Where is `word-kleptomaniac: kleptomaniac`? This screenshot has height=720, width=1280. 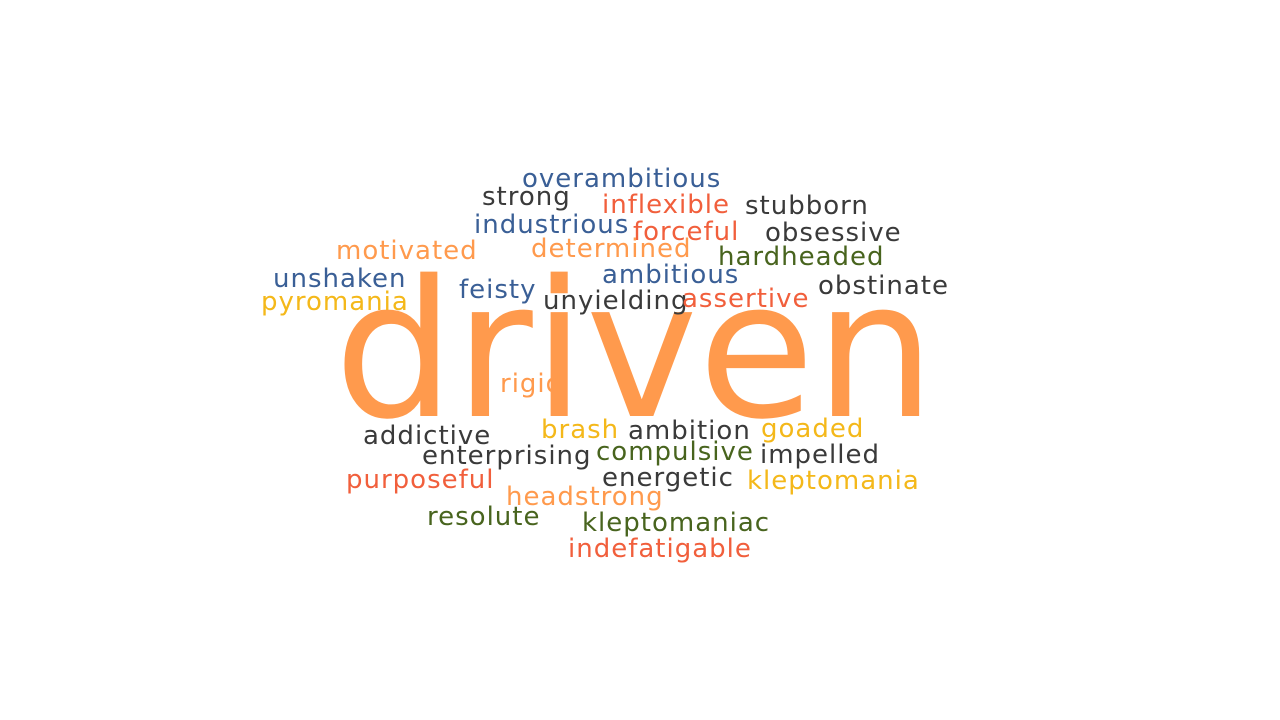 word-kleptomaniac: kleptomaniac is located at coordinates (676, 523).